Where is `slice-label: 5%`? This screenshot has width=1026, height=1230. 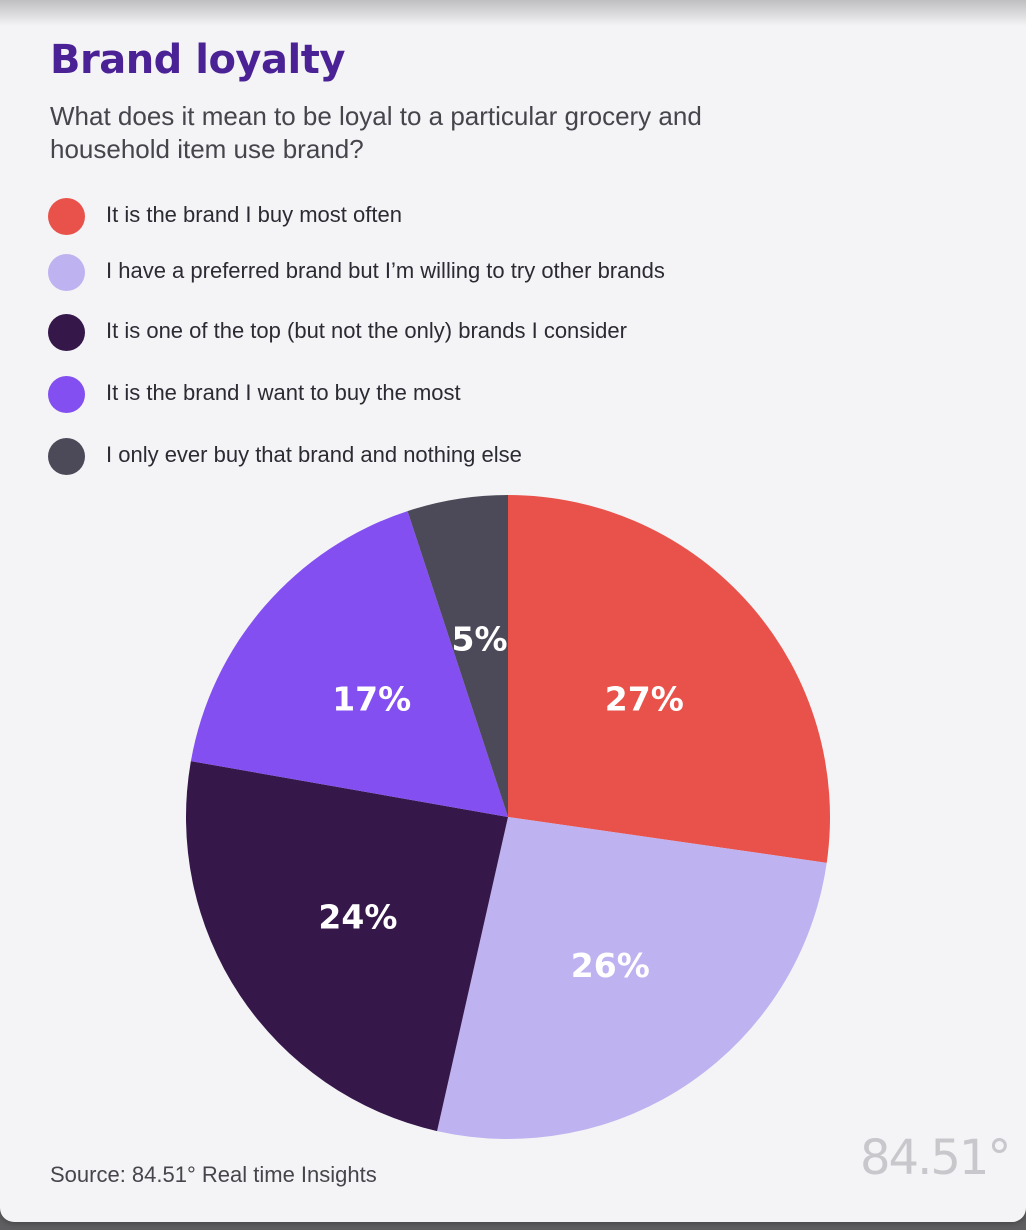
slice-label: 5% is located at coordinates (479, 638).